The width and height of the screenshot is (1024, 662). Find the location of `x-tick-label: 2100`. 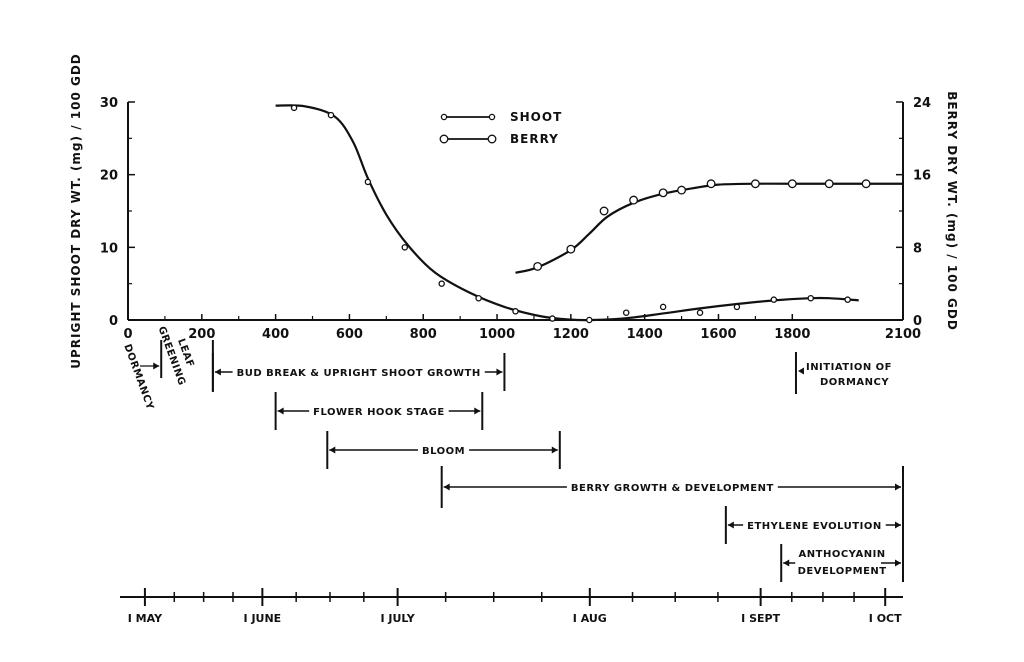

x-tick-label: 2100 is located at coordinates (903, 334).